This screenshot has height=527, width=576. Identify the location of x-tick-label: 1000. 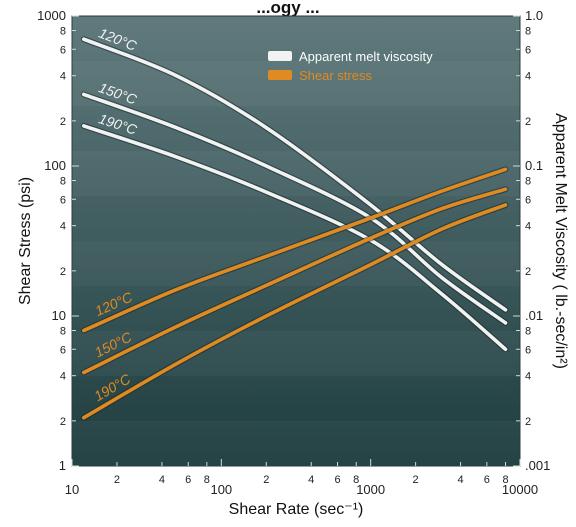
(370, 489).